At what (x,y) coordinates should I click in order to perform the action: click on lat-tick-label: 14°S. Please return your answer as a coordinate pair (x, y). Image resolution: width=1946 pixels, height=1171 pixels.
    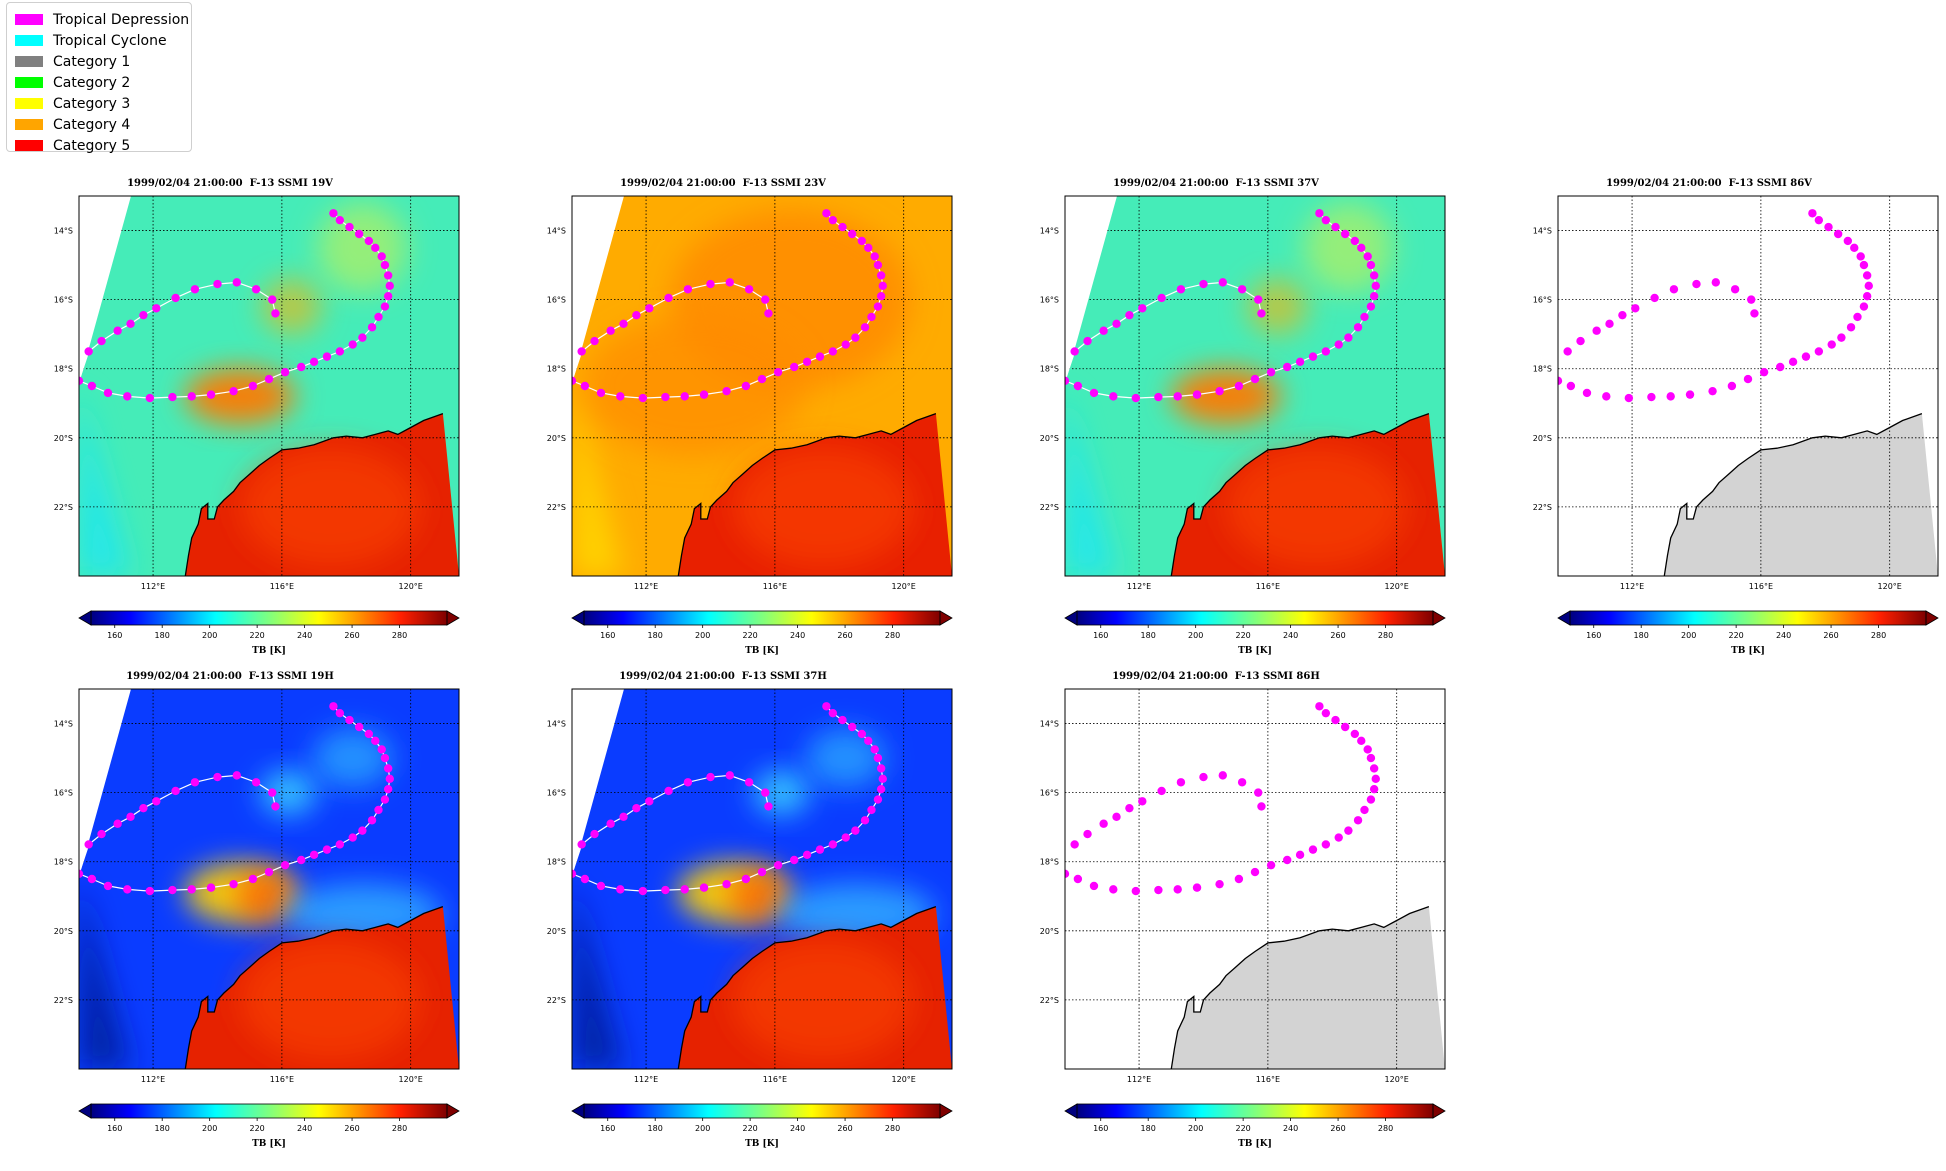
    Looking at the image, I should click on (63, 724).